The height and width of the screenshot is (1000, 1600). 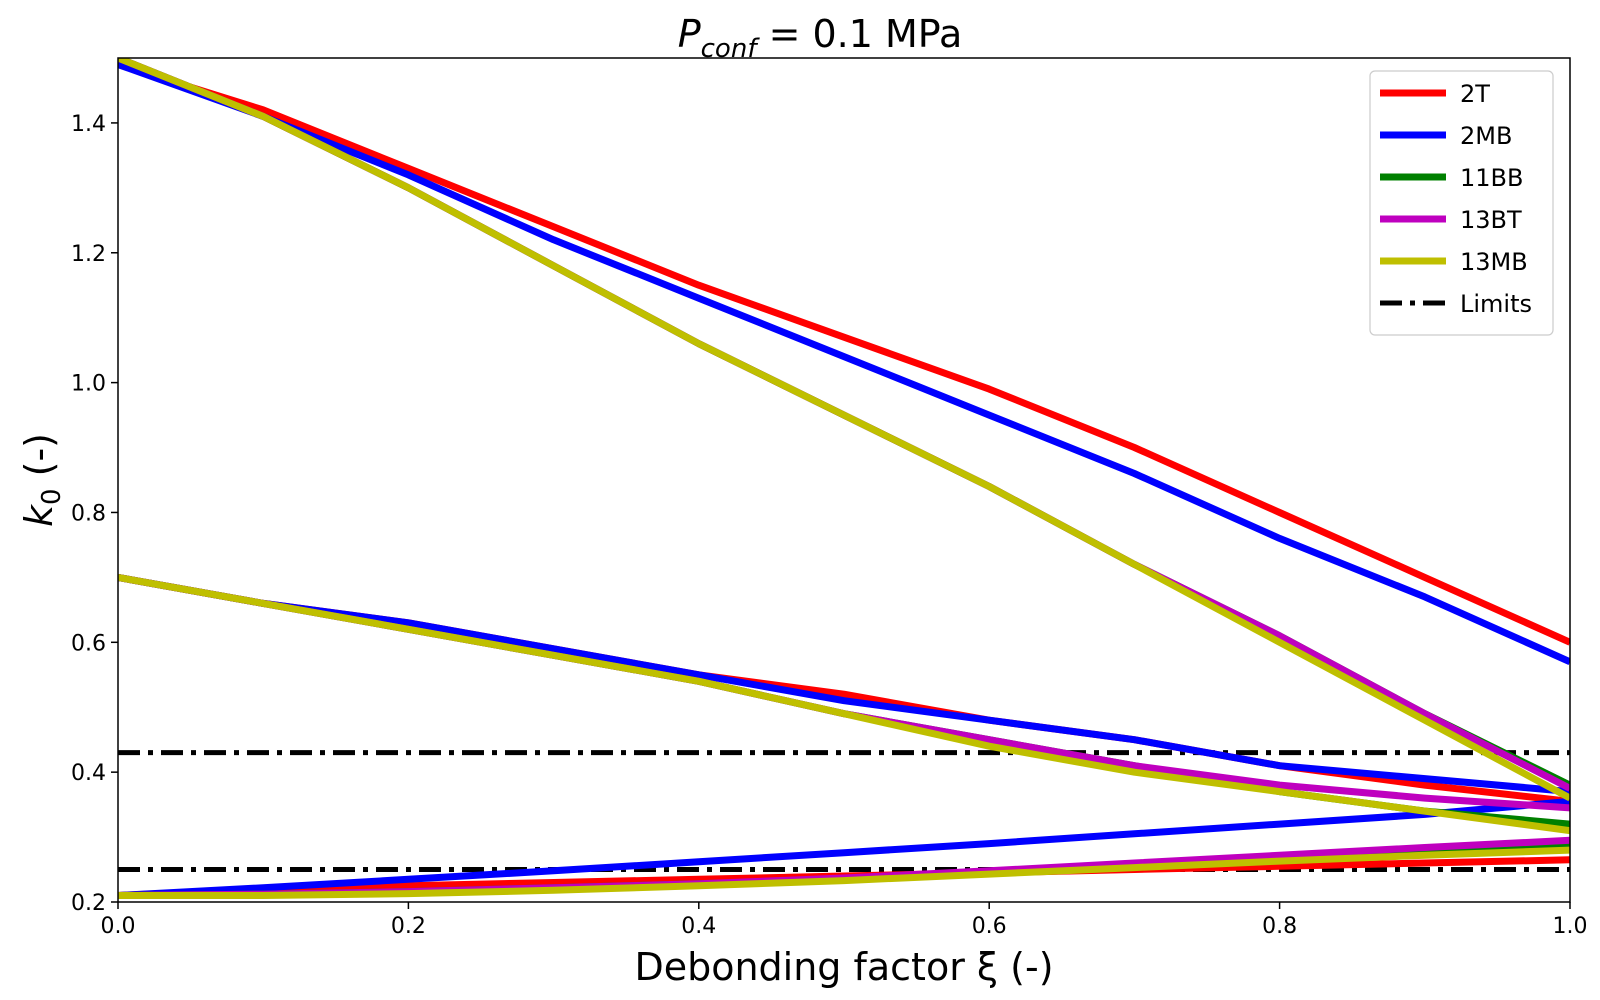 I want to click on ylabel-rest: (-), so click(x=39, y=460).